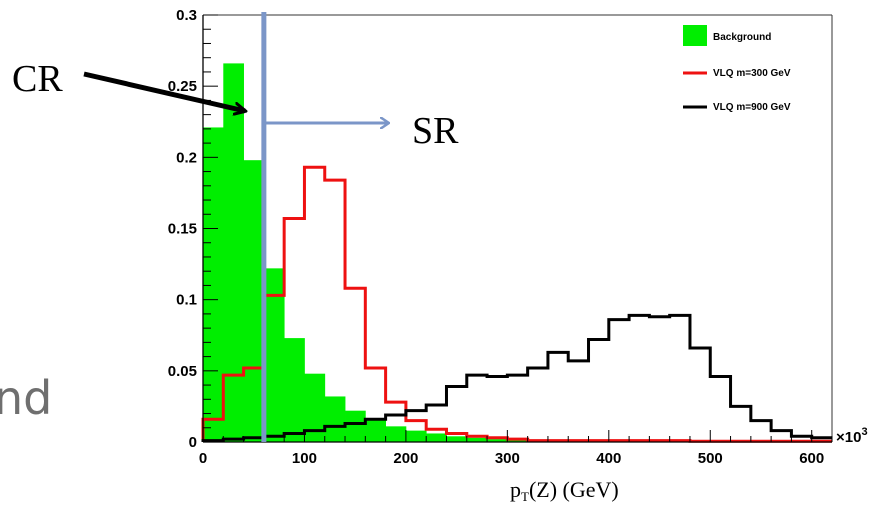  I want to click on y-tick-labels: 0 0.05 0.1 0.15 0.2 0.25 0.3, so click(182, 229).